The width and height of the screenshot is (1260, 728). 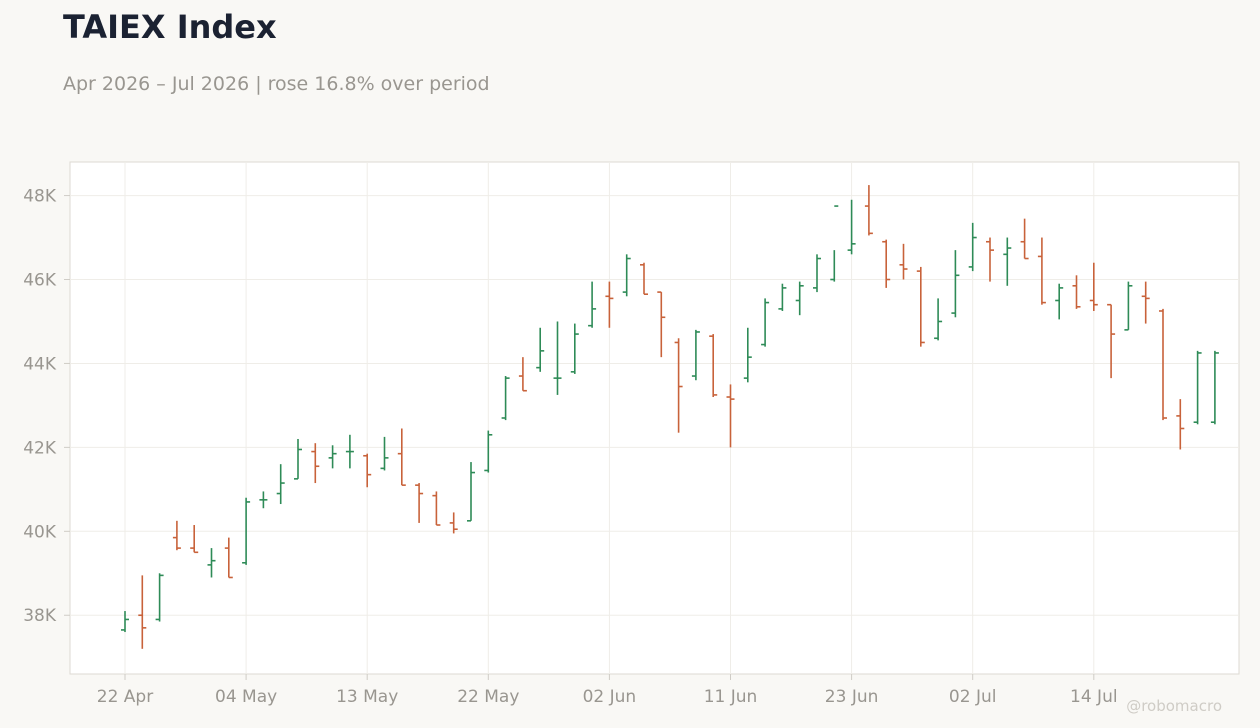 I want to click on x-tick-label: 11 Jun, so click(x=731, y=697).